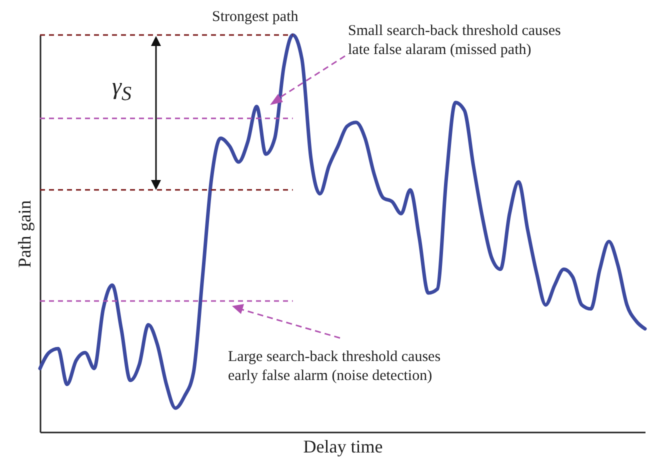 The image size is (655, 462). Describe the element at coordinates (334, 367) in the screenshot. I see `annotation: Large search-back threshold causes early false alarm (noise detection)` at that location.